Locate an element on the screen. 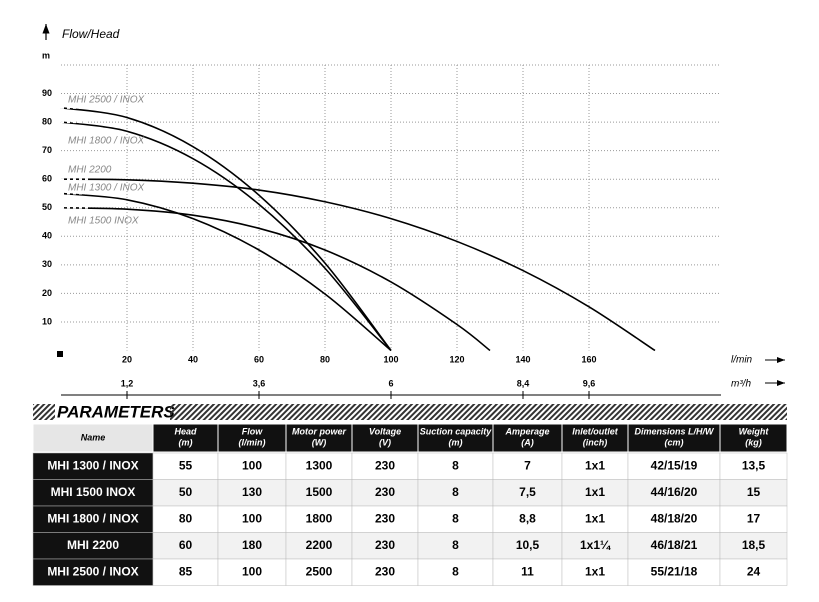  cell-text: 46/18/21 is located at coordinates (674, 545).